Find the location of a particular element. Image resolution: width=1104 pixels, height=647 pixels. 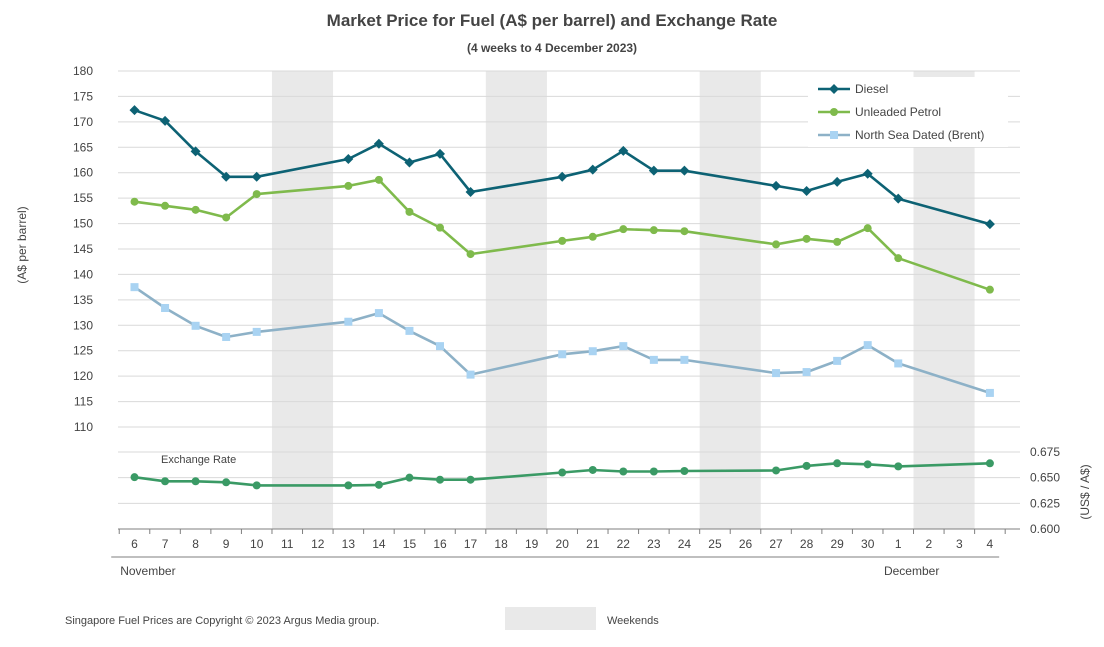

y-tick-label: 125 is located at coordinates (83, 351).